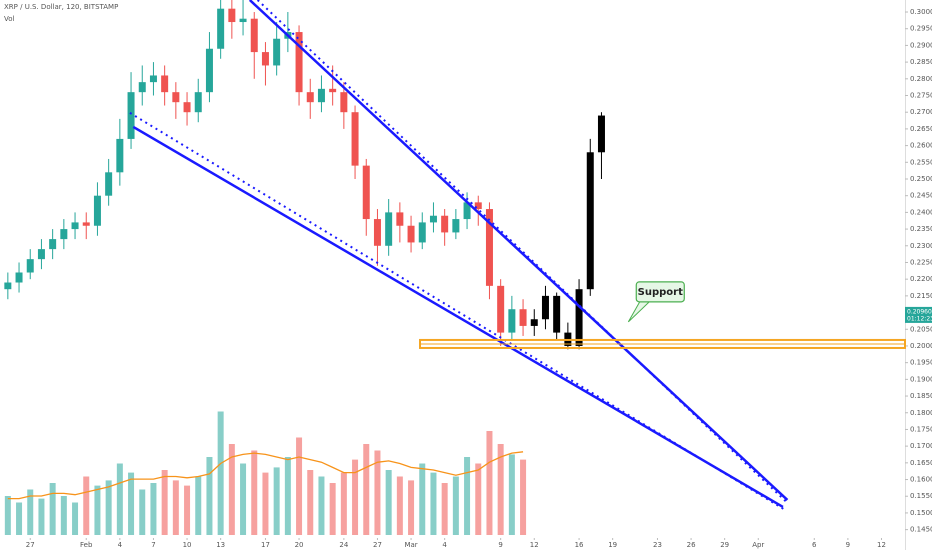 Image resolution: width=932 pixels, height=550 pixels. Describe the element at coordinates (921, 229) in the screenshot. I see `y-tick-label: 0.23500` at that location.